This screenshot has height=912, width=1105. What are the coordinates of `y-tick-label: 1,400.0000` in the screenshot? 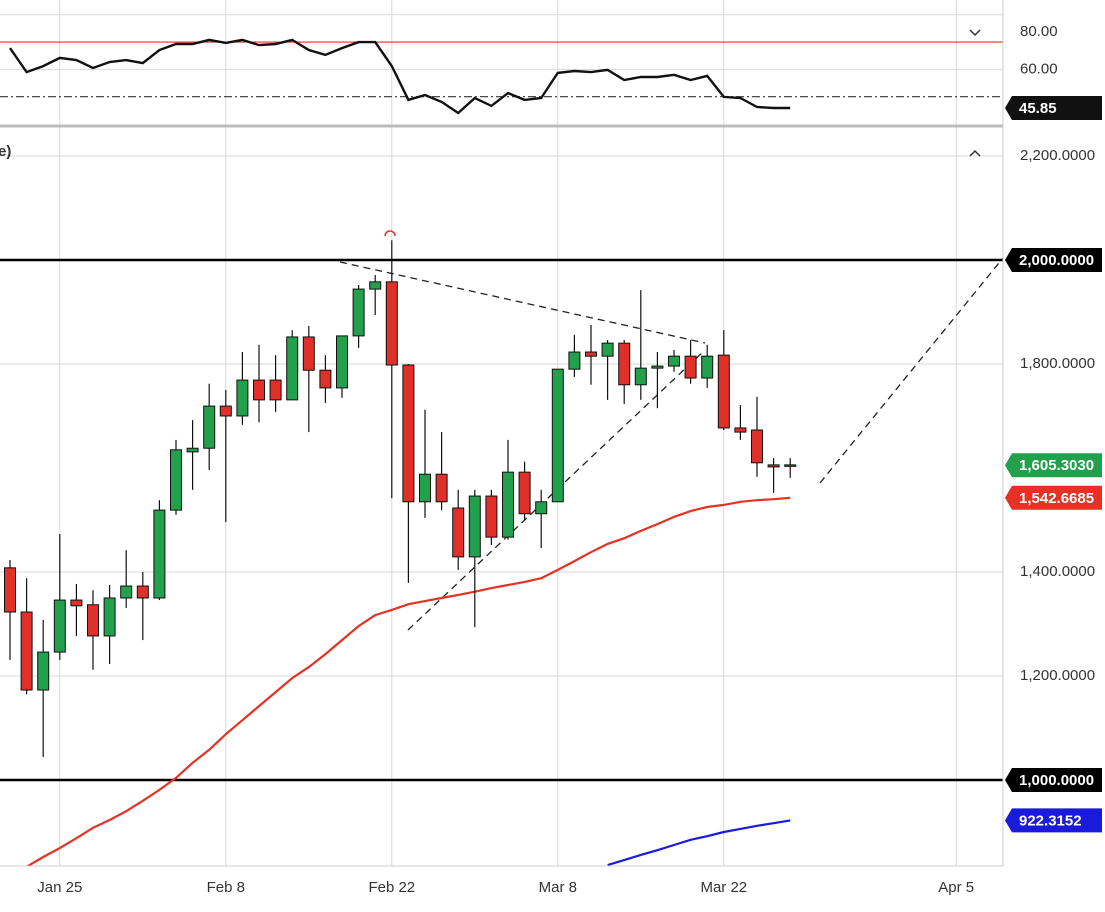 It's located at (1057, 571).